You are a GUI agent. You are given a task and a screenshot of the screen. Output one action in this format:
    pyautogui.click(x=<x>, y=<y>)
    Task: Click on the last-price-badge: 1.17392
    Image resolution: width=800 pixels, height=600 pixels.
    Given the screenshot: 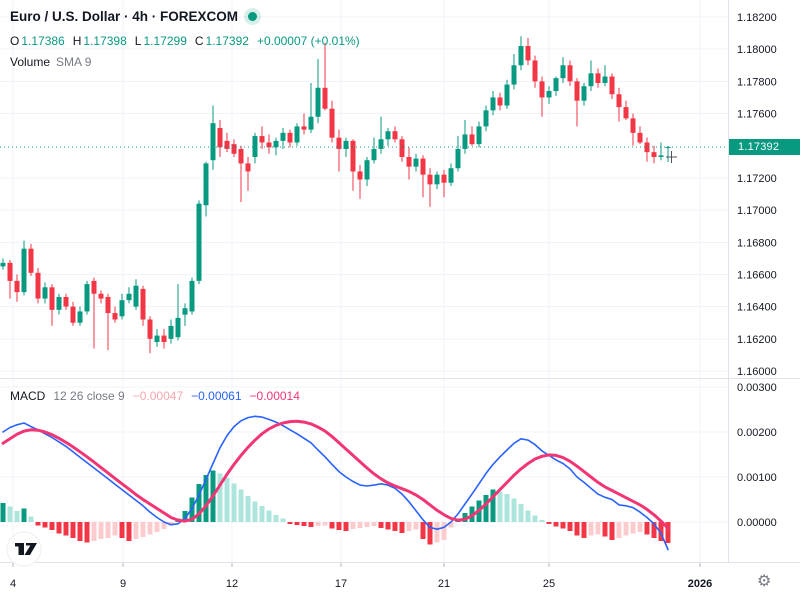 What is the action you would take?
    pyautogui.click(x=764, y=147)
    